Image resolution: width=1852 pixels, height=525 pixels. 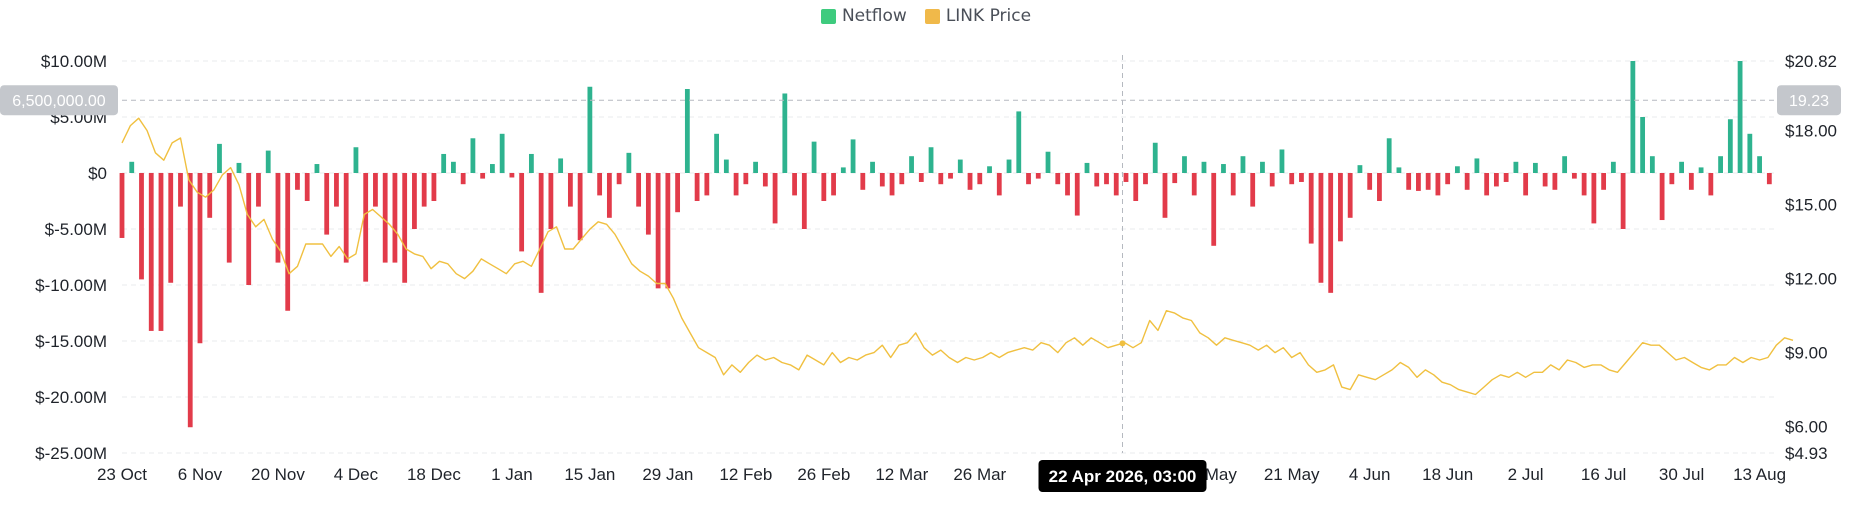 I want to click on crosshair-left-badge, so click(x=59, y=100).